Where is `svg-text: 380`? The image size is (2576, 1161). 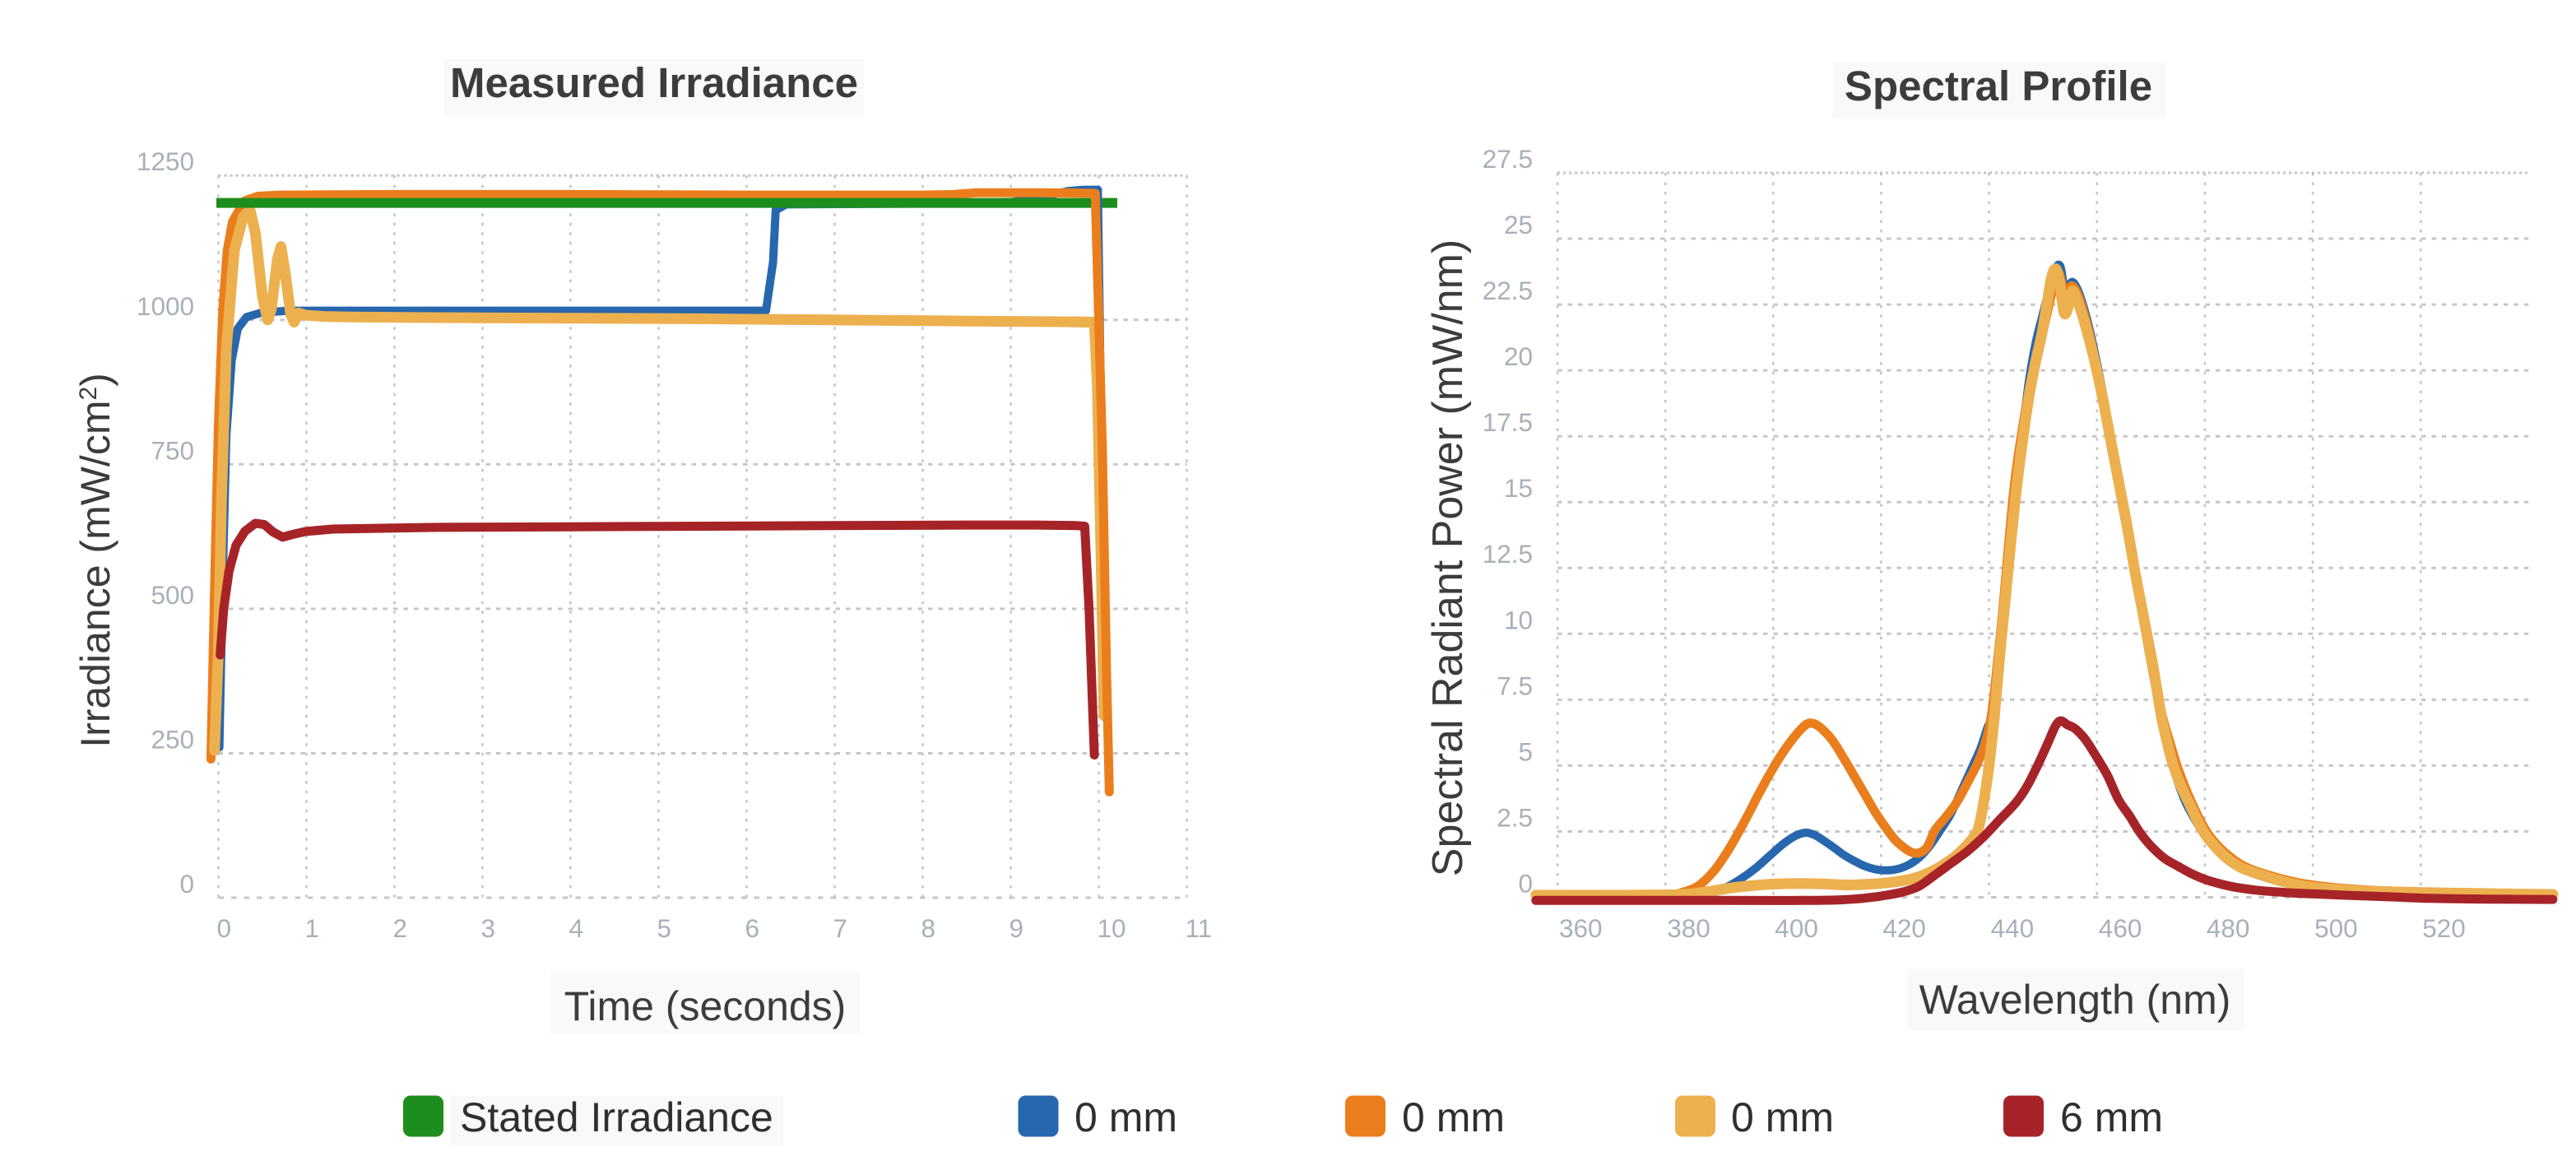
svg-text: 380 is located at coordinates (1689, 928).